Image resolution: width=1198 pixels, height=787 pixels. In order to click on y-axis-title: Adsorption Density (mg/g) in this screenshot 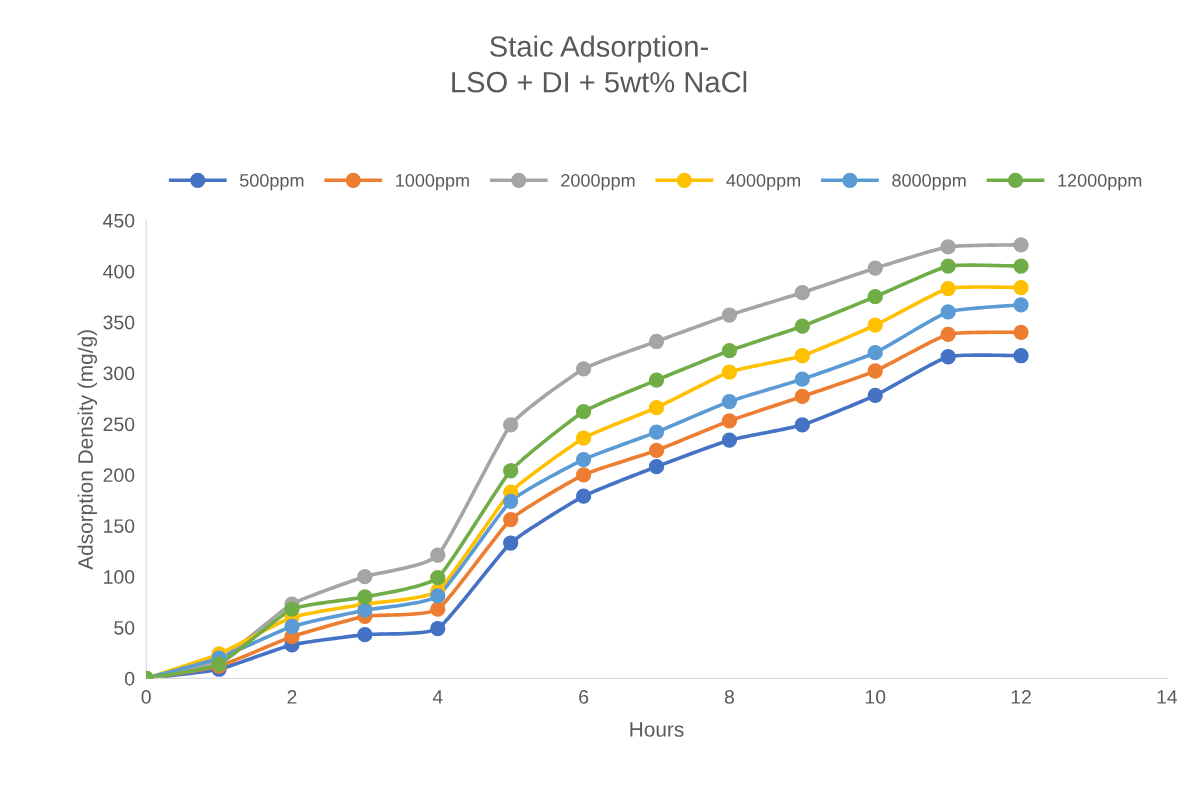, I will do `click(87, 450)`.